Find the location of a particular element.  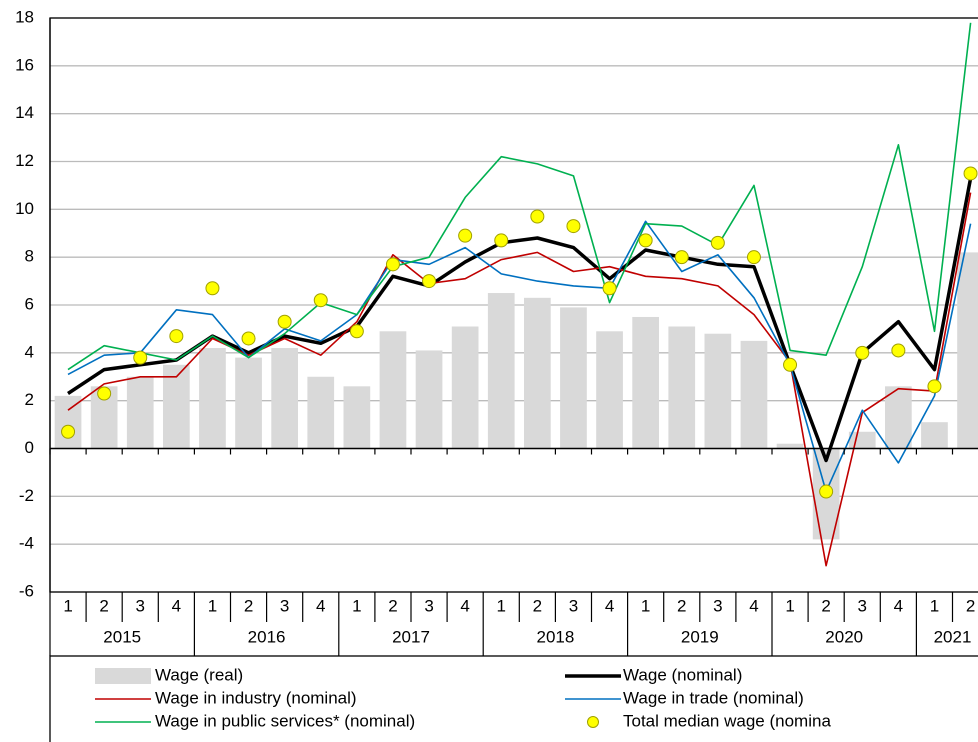

legend-label: Wage in industry (nominal) is located at coordinates (256, 697).